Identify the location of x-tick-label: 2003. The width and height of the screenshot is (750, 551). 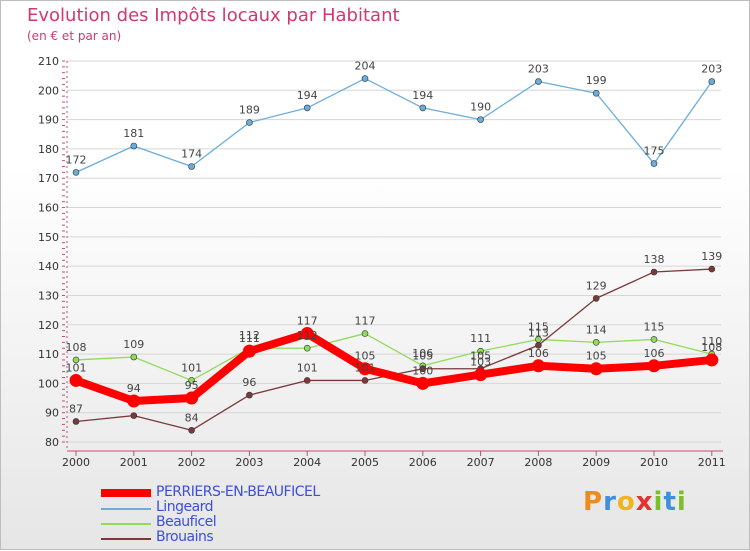
(249, 462).